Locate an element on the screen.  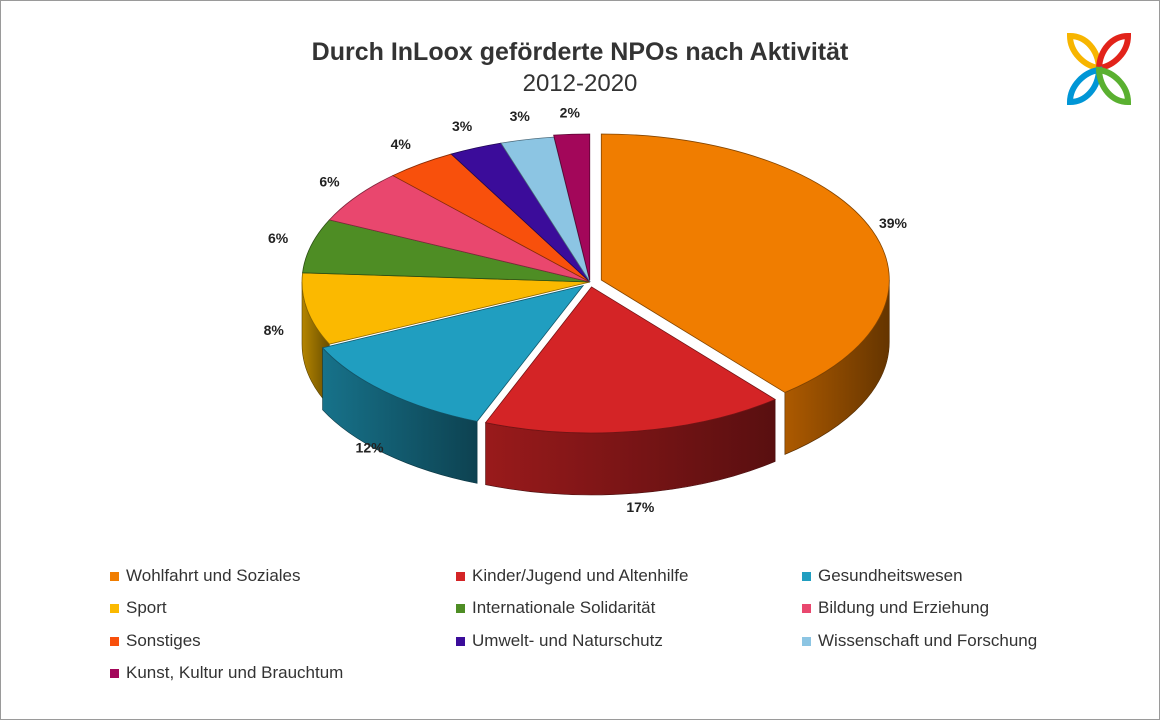
data-label-4: 8% is located at coordinates (274, 330).